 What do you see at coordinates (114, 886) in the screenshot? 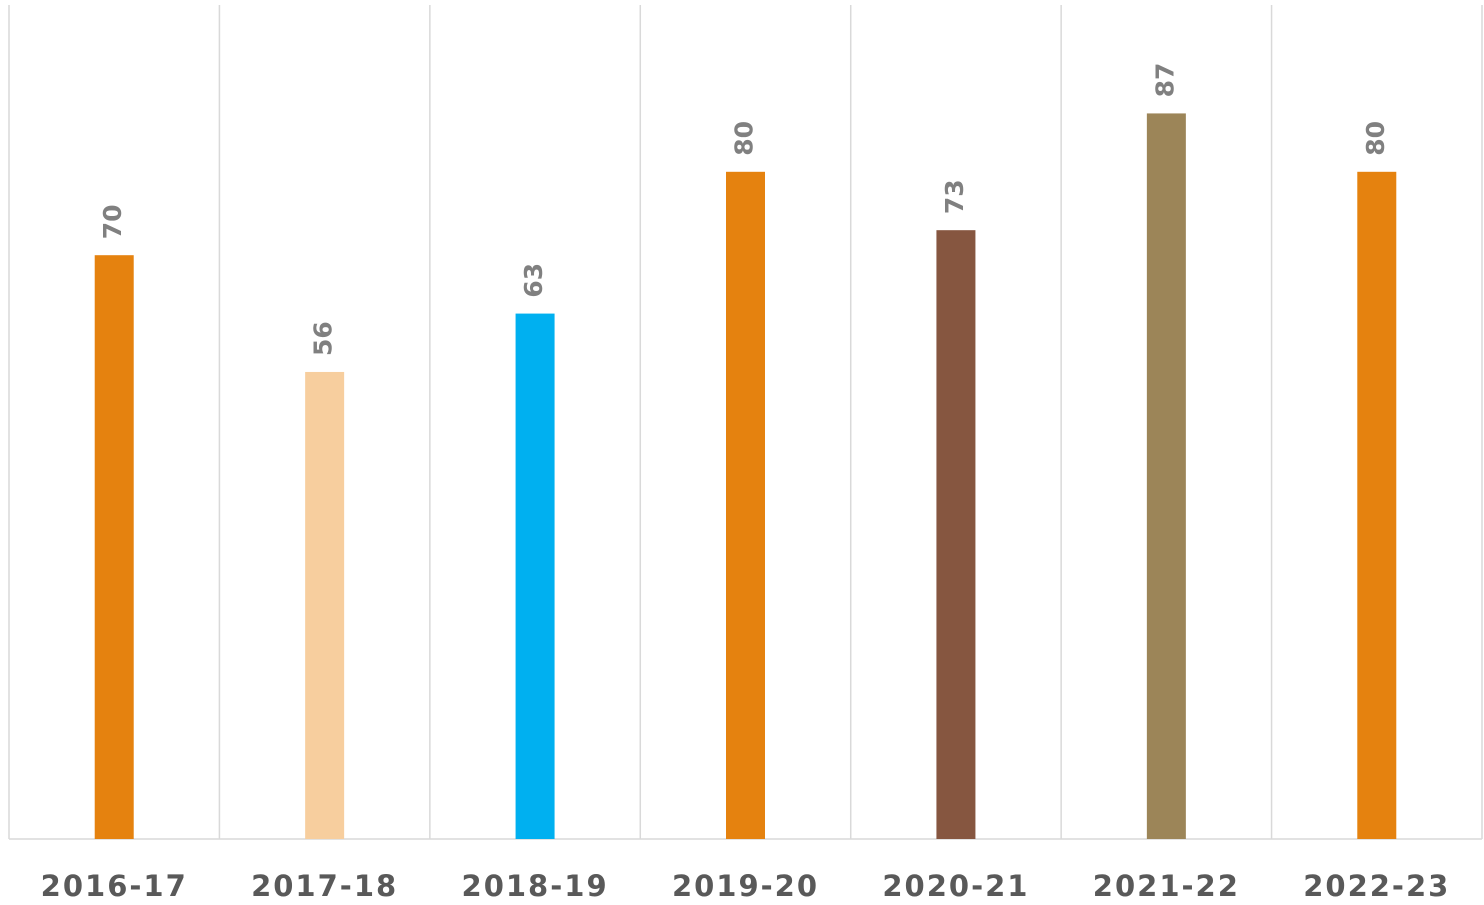
I see `x-tick-label: 2016-17` at bounding box center [114, 886].